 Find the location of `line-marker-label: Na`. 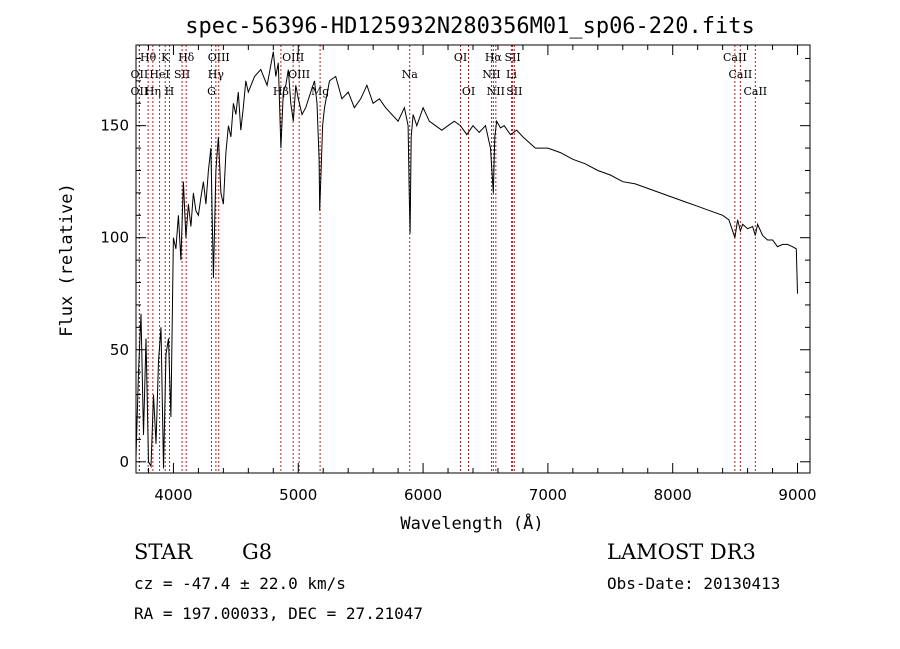

line-marker-label: Na is located at coordinates (410, 74).